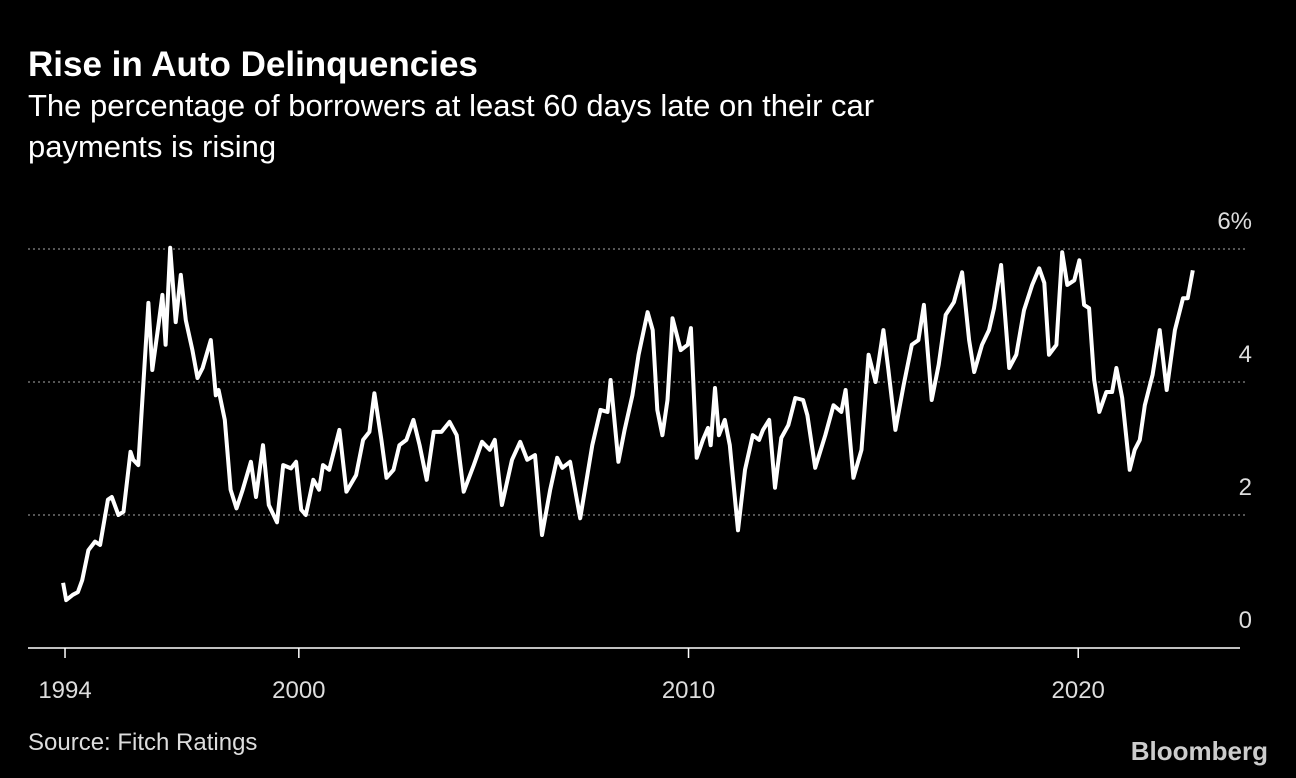 This screenshot has width=1296, height=778. I want to click on x-tick-label: 2020, so click(1078, 690).